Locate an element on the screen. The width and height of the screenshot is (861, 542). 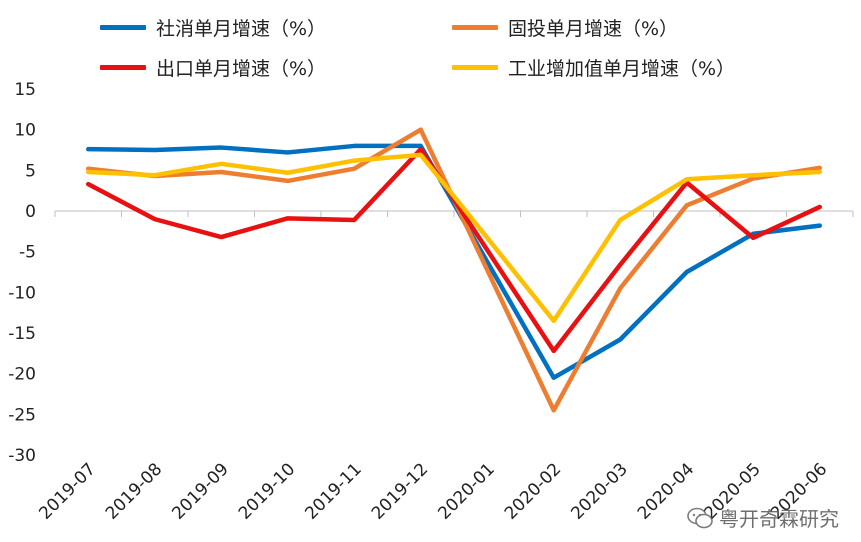
x-tick-label: 2019-09 is located at coordinates (200, 491).